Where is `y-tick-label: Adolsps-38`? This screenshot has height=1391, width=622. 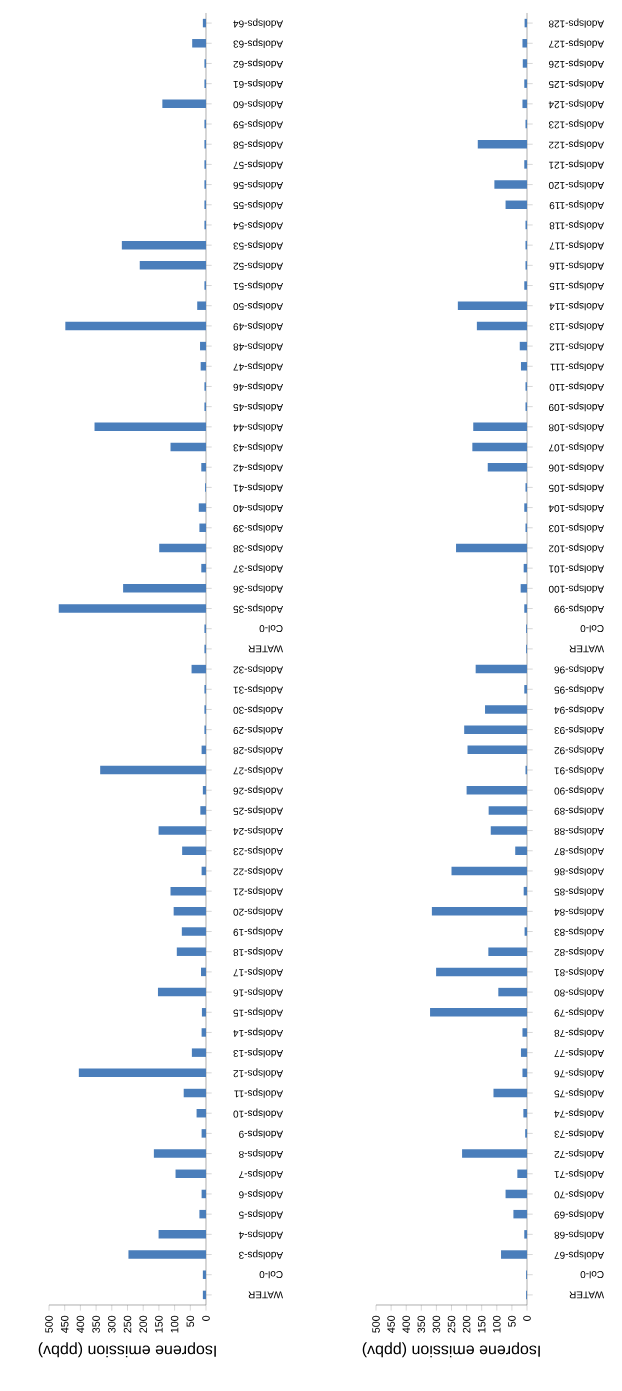
y-tick-label: Adolsps-38 is located at coordinates (258, 548).